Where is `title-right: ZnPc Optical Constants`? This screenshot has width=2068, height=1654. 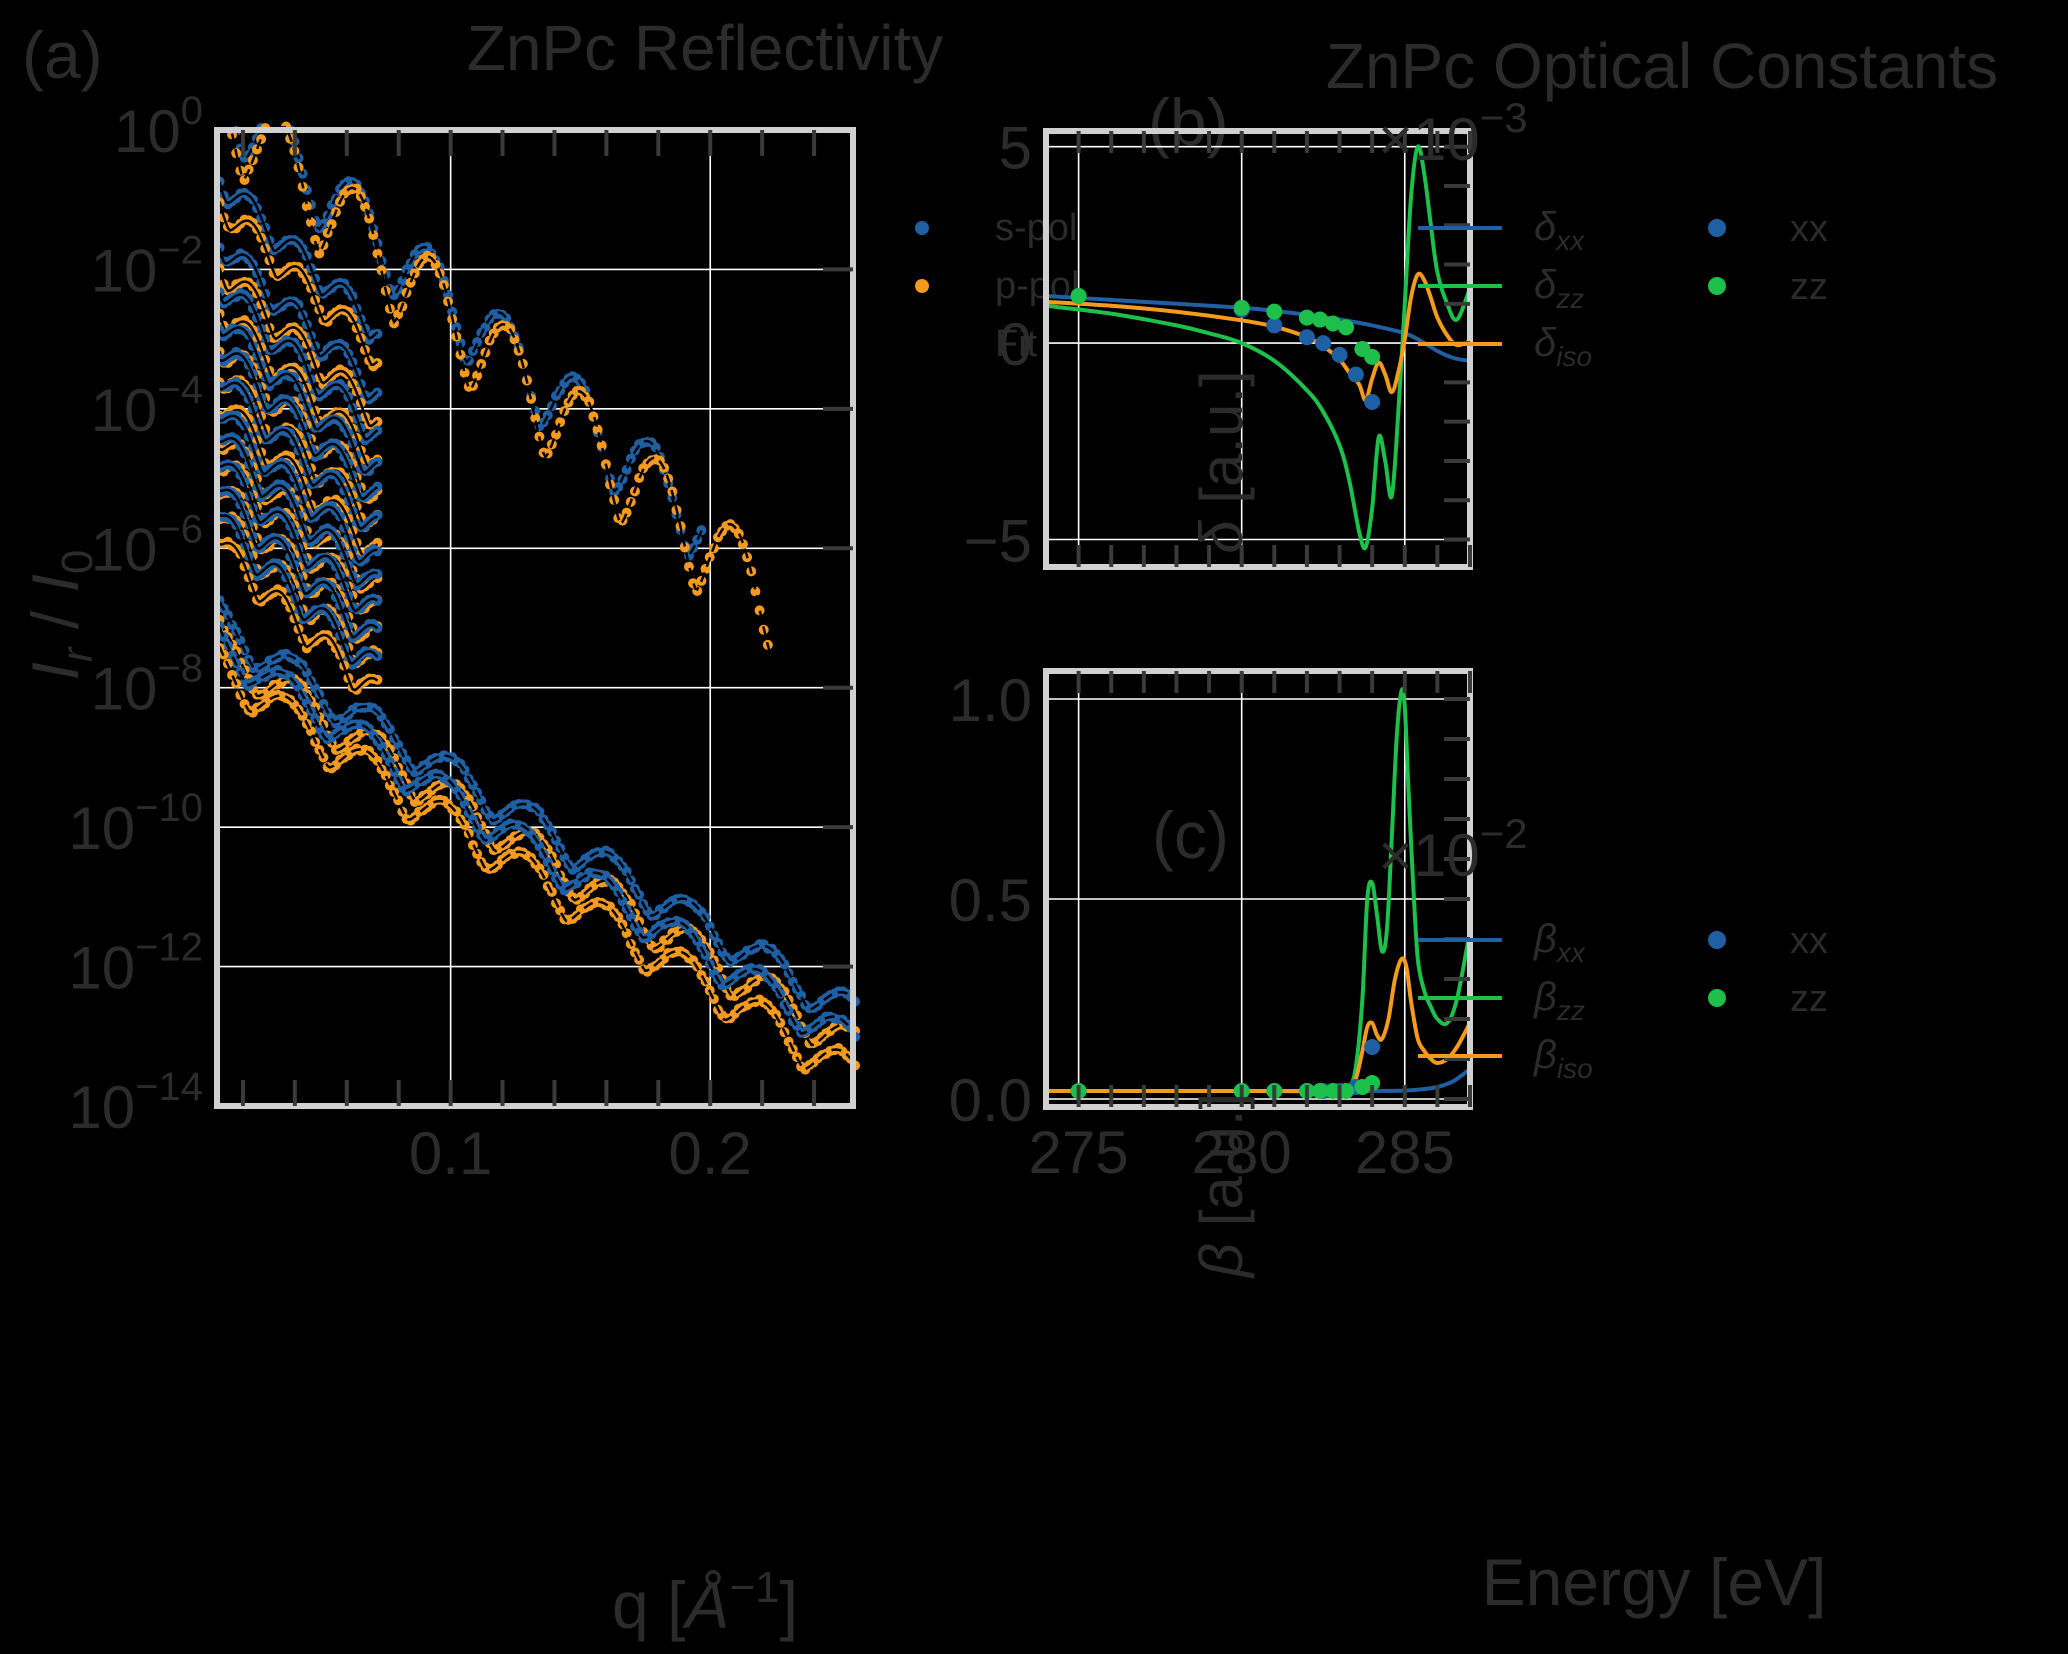
title-right: ZnPc Optical Constants is located at coordinates (1662, 66).